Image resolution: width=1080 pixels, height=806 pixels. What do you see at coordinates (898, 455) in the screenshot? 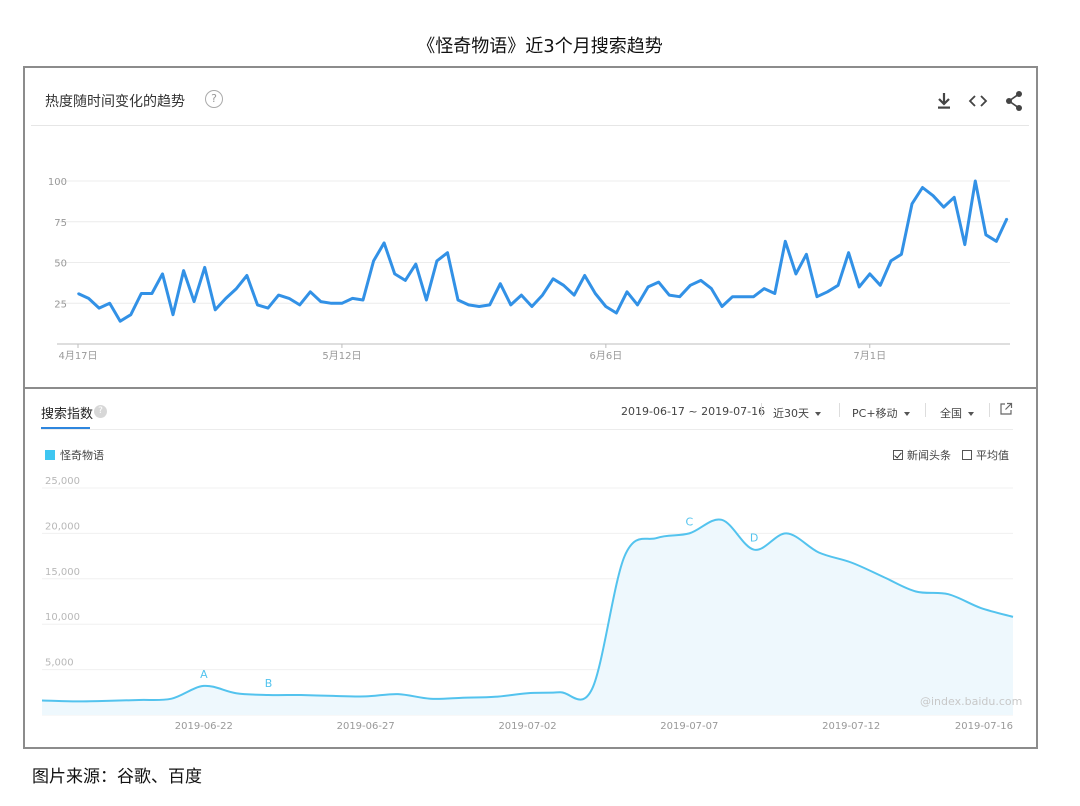
I see `checkbox-checked-icon` at bounding box center [898, 455].